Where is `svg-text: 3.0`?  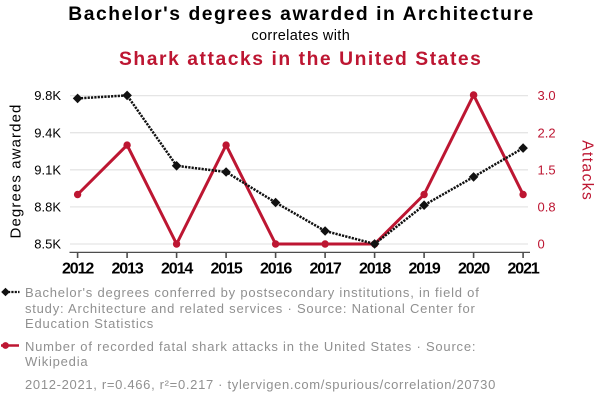
svg-text: 3.0 is located at coordinates (547, 95).